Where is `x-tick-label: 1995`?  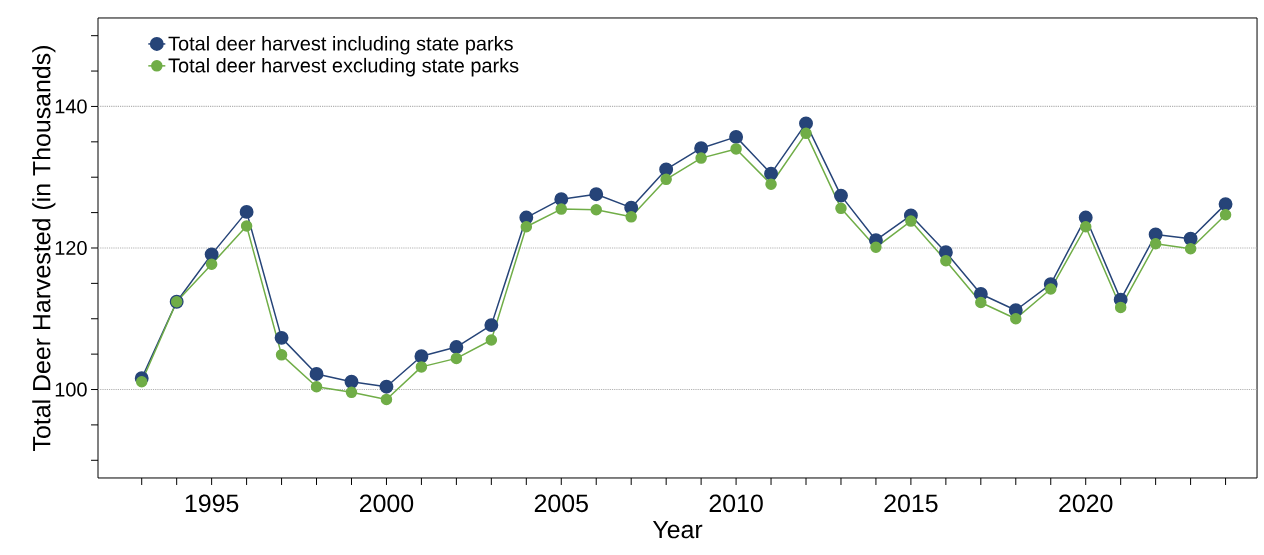 x-tick-label: 1995 is located at coordinates (212, 503).